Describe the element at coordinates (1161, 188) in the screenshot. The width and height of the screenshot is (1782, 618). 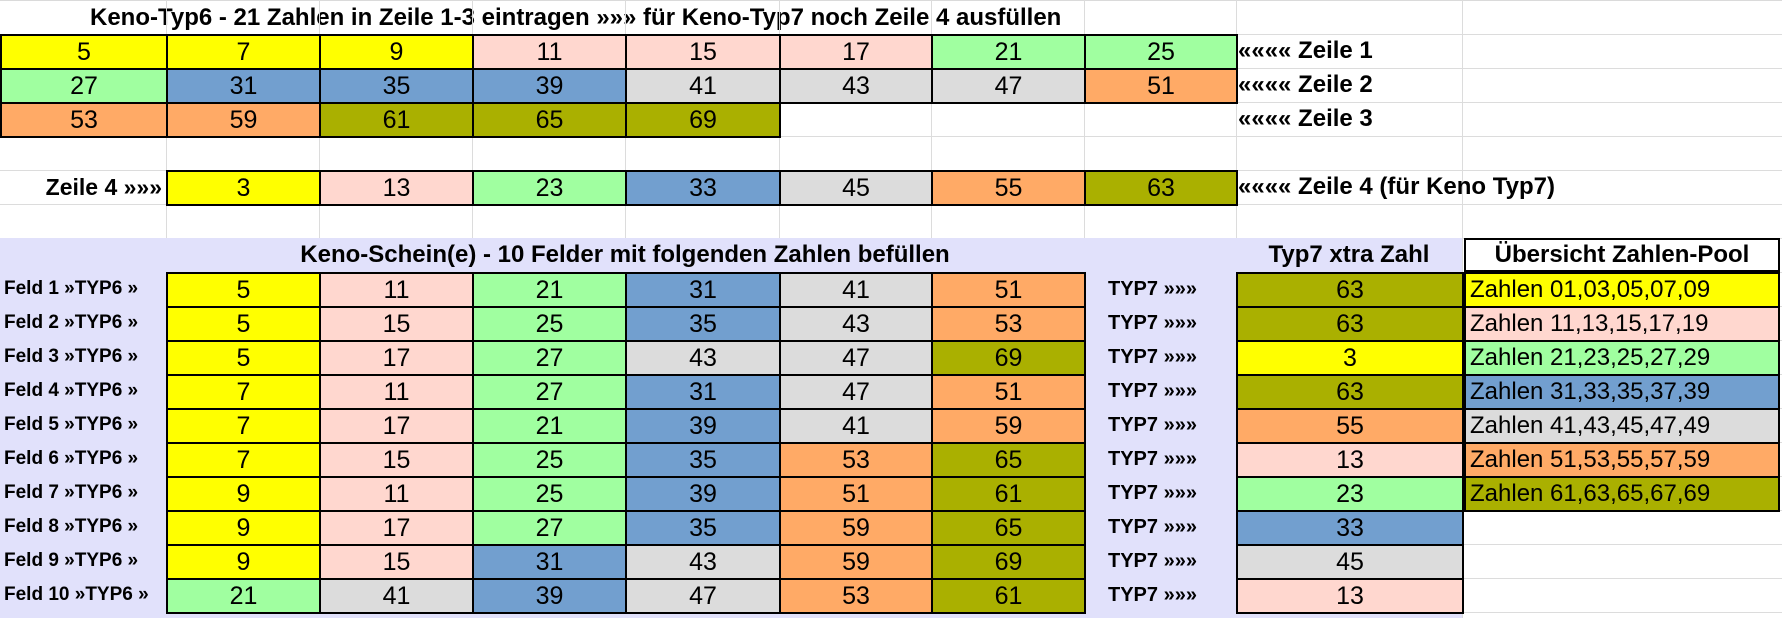
I see `number-cell: 63` at that location.